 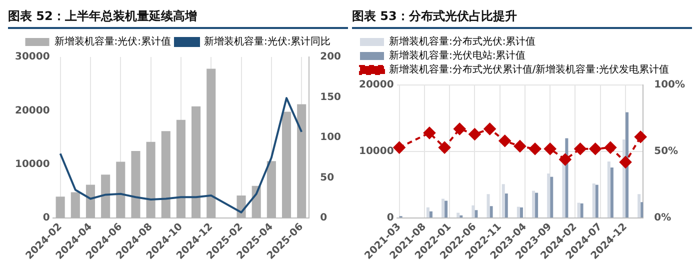 I want to click on y-tick-label: 30000, so click(x=32, y=57).